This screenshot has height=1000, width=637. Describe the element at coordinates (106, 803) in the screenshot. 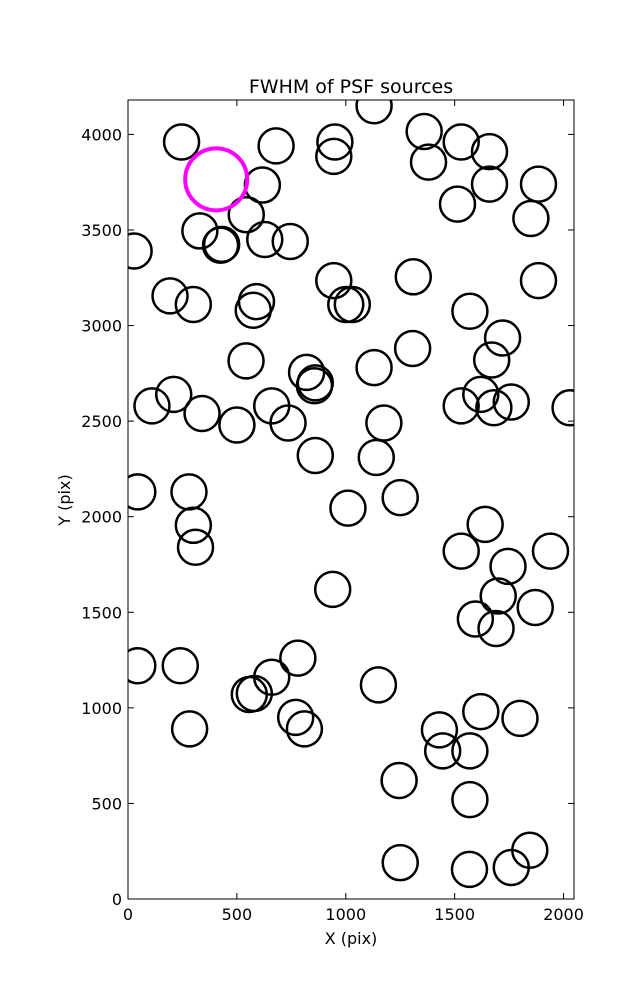

I see `y-tick-label: 500` at that location.